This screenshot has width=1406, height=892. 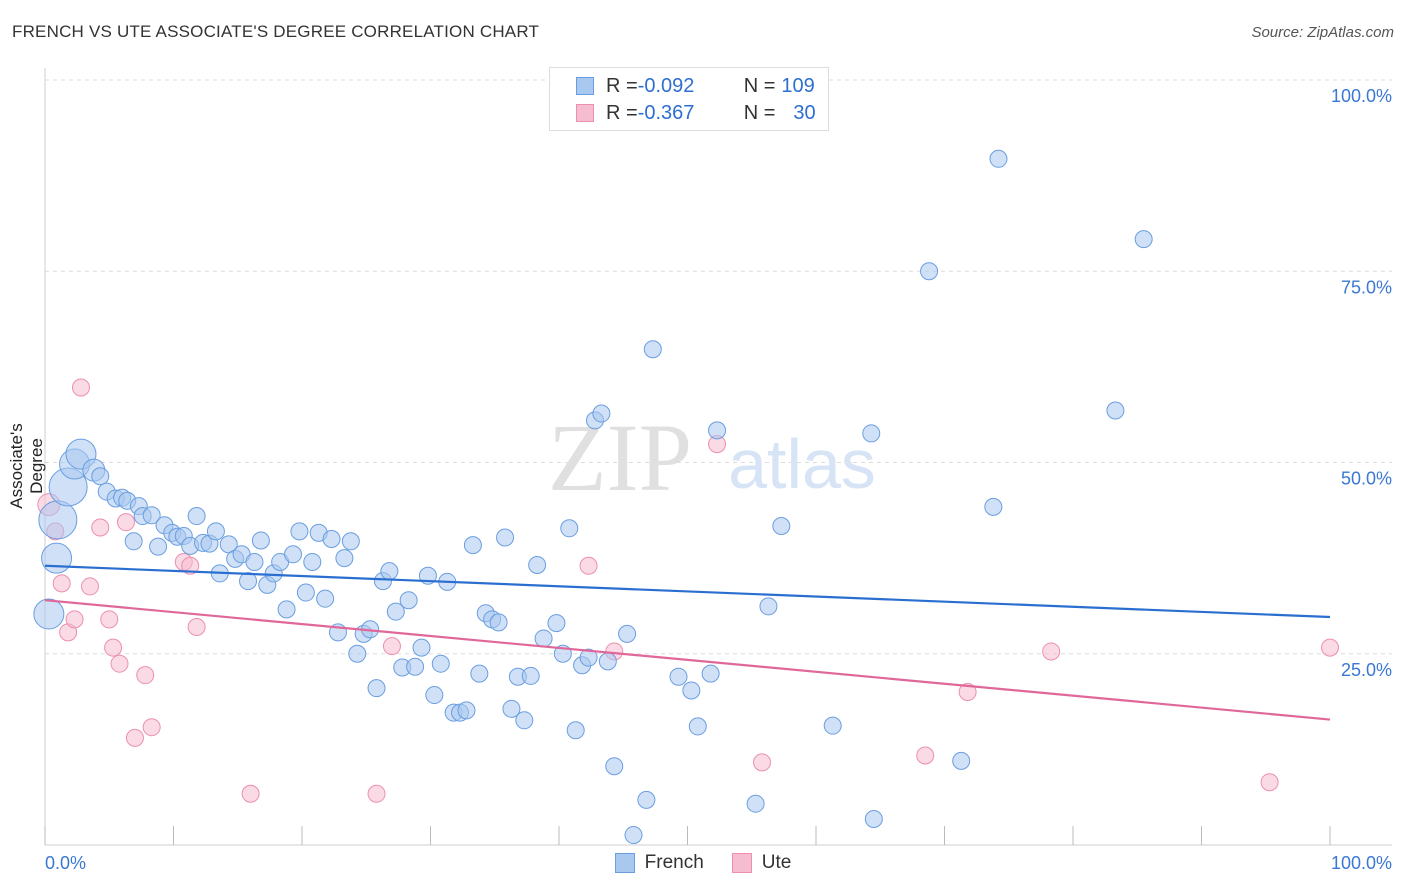 What do you see at coordinates (26, 466) in the screenshot?
I see `y-axis-label: Associate's Degree` at bounding box center [26, 466].